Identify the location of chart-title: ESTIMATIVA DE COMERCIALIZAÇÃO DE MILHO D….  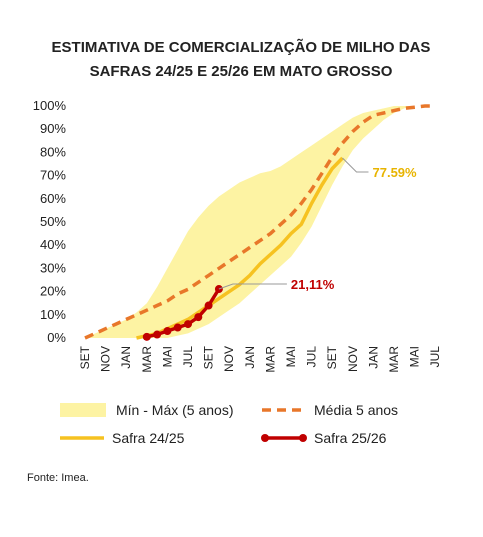
(241, 47).